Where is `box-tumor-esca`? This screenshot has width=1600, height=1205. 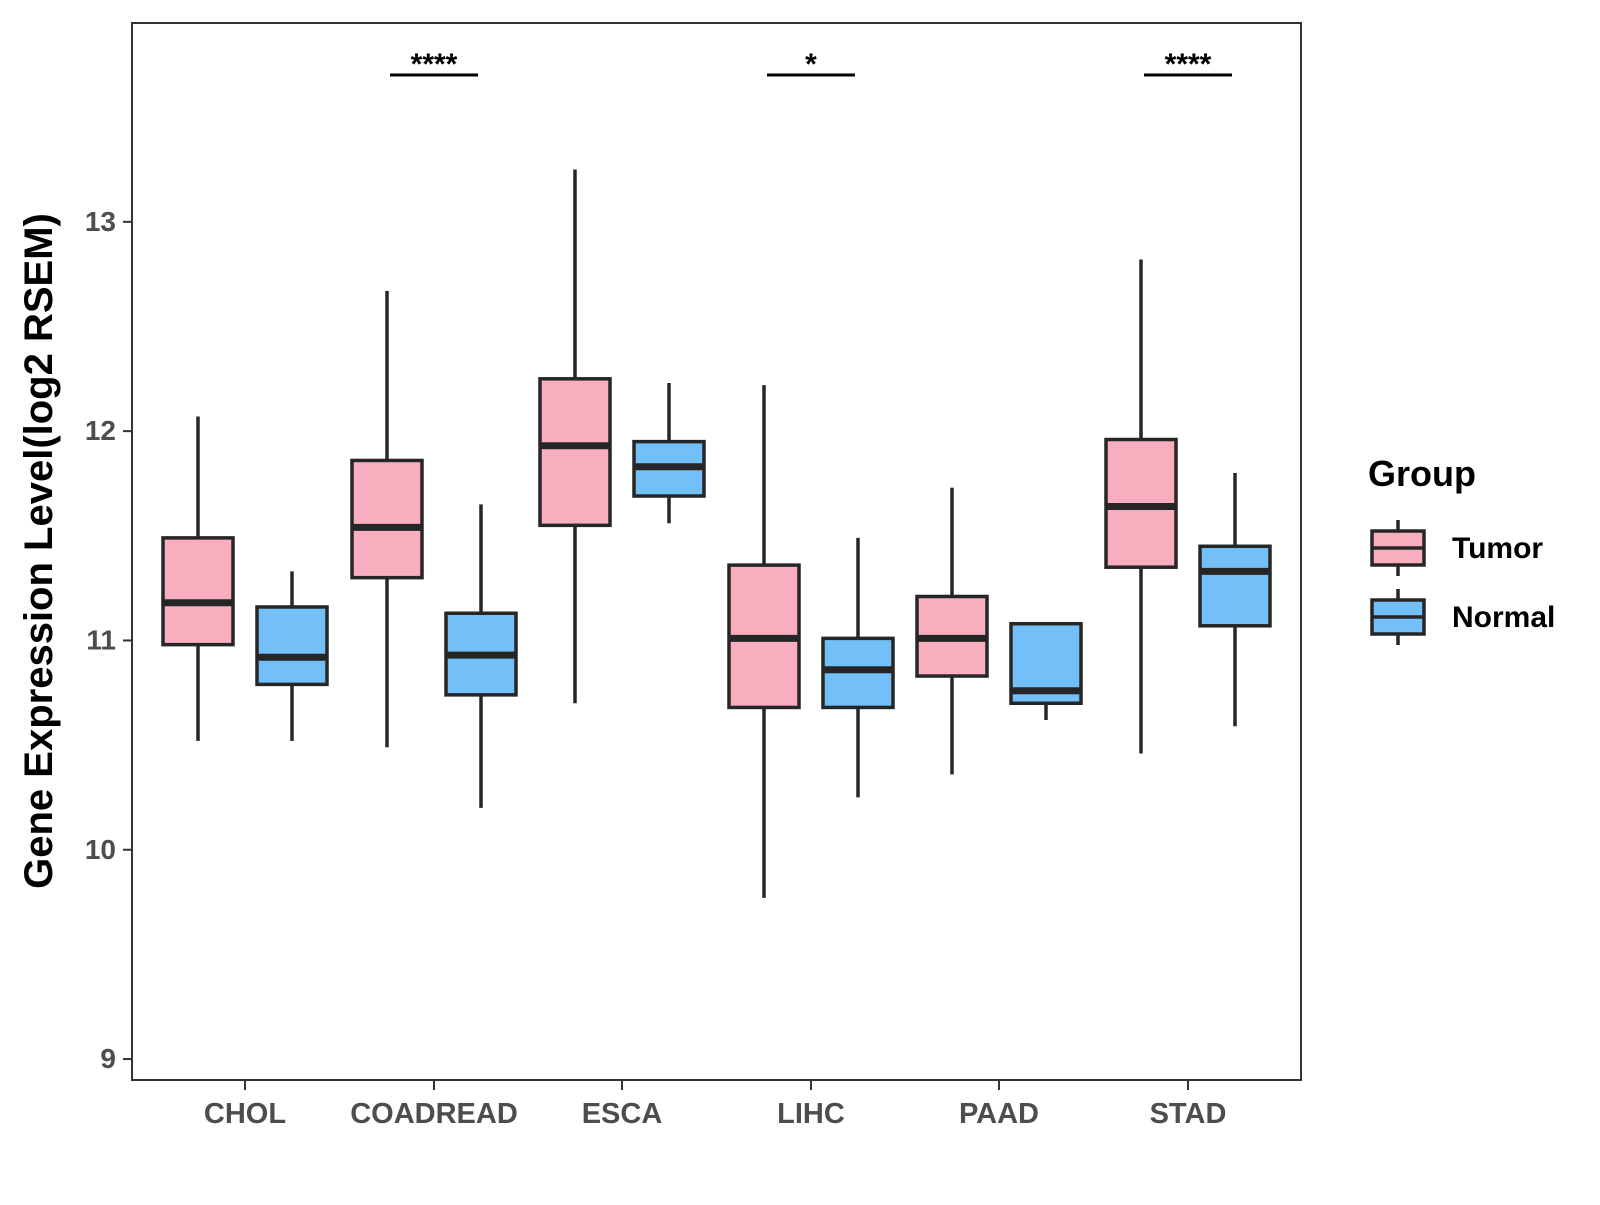
box-tumor-esca is located at coordinates (575, 436).